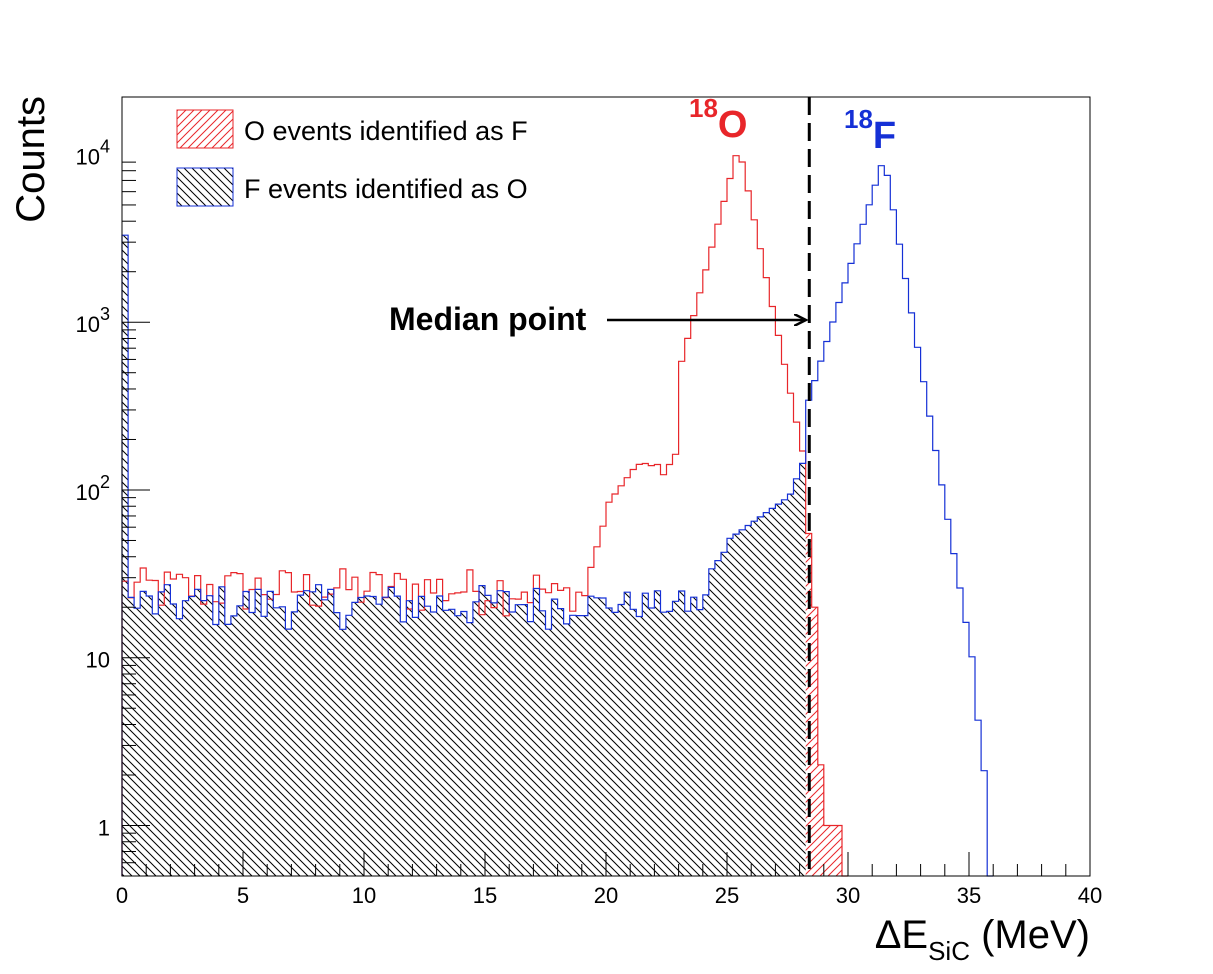 The image size is (1213, 974). I want to click on y-tick-label-base: 1, so click(104, 827).